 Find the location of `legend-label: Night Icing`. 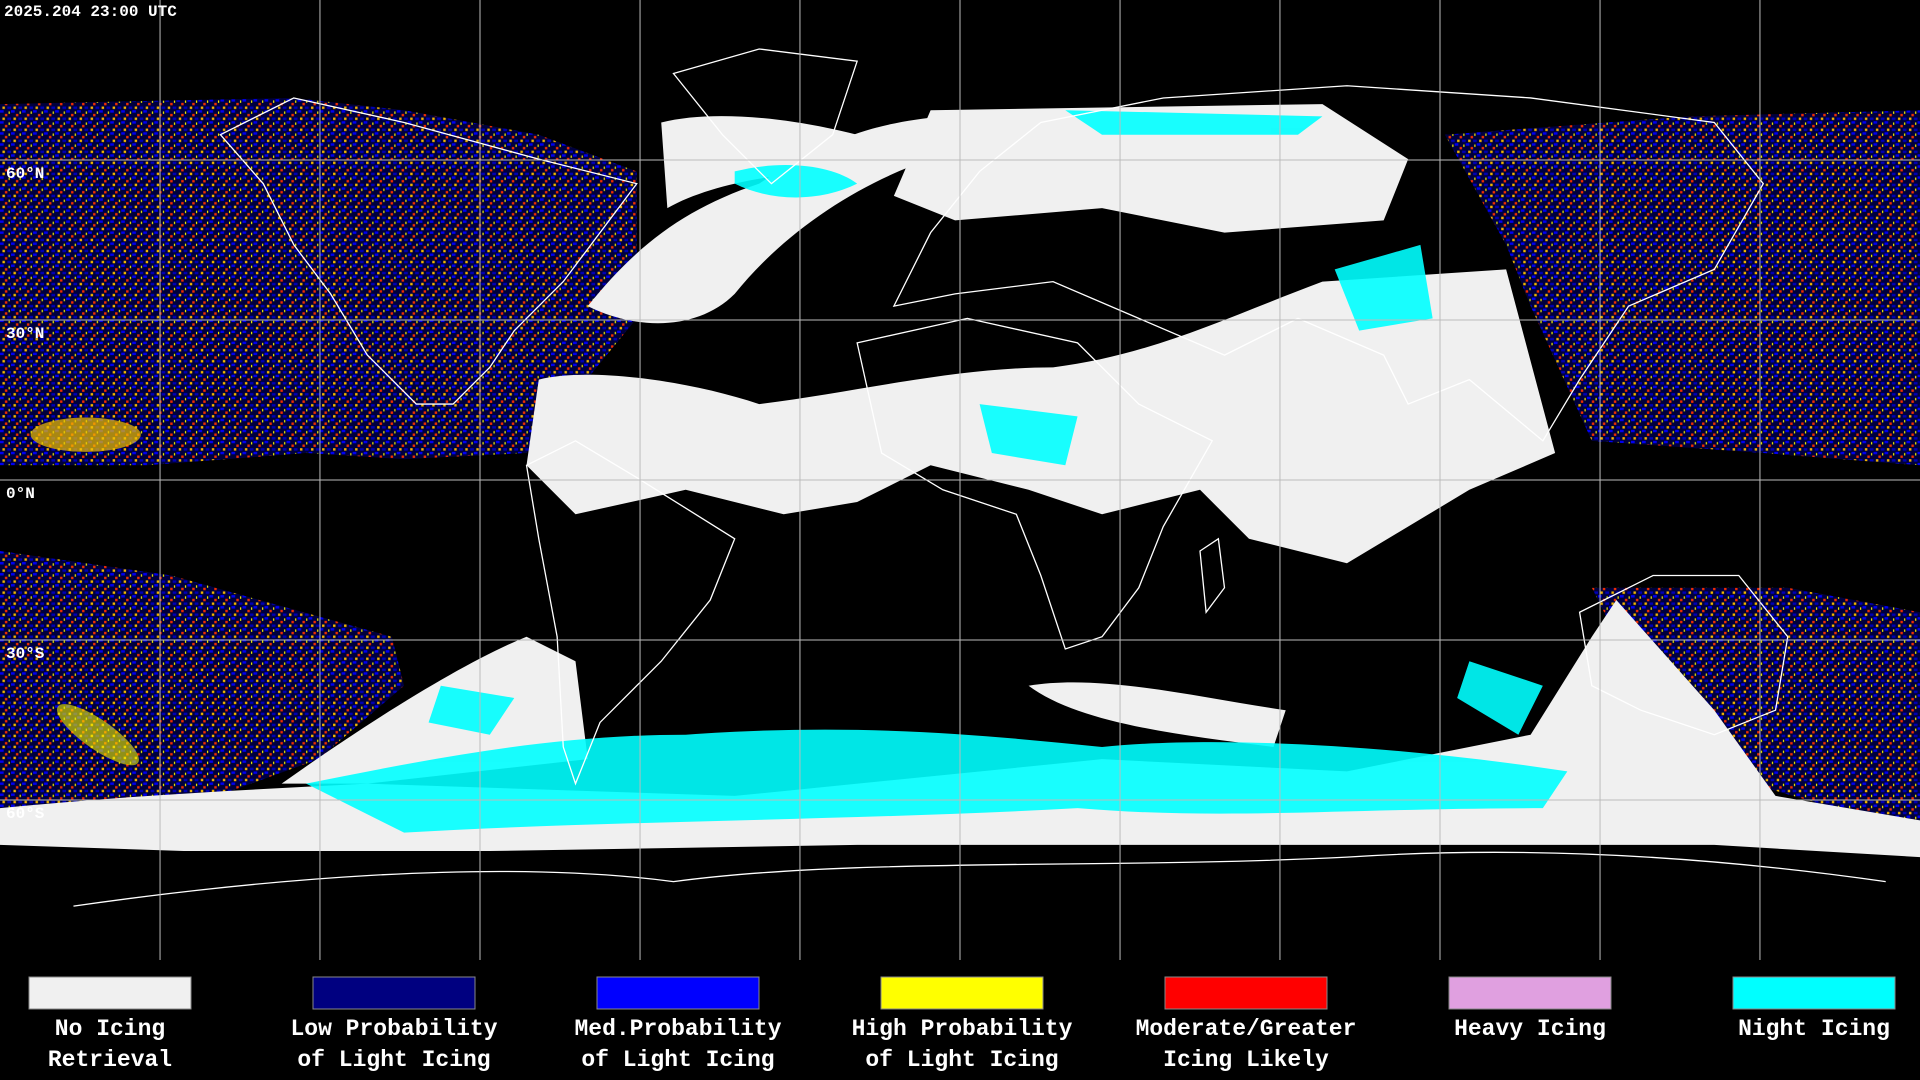

legend-label: Night Icing is located at coordinates (1814, 1029).